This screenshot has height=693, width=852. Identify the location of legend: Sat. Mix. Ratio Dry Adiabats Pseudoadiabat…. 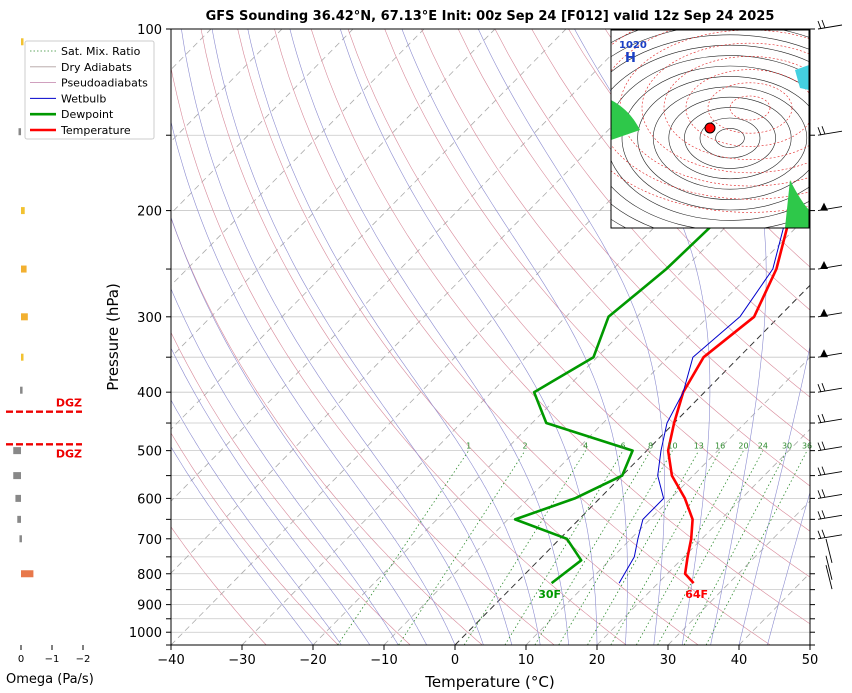
(89, 90).